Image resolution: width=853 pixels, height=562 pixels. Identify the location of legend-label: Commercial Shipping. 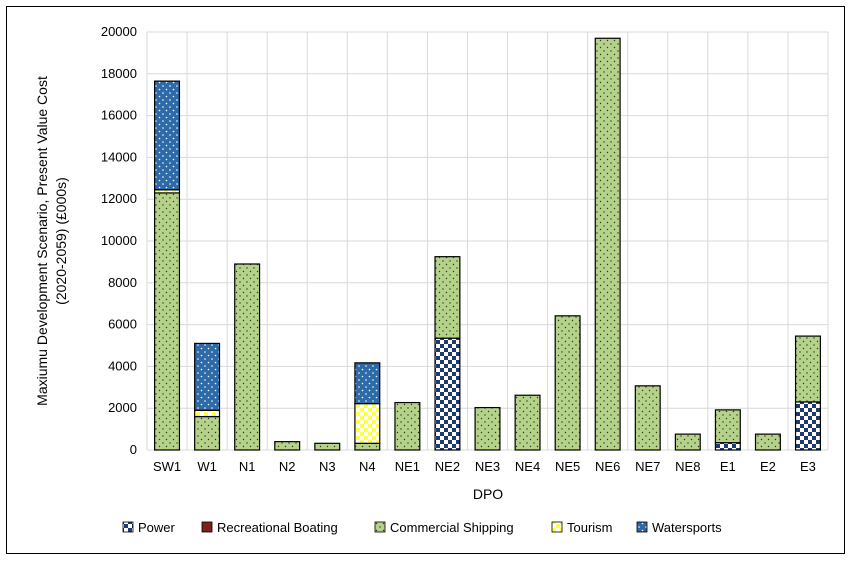
(452, 527).